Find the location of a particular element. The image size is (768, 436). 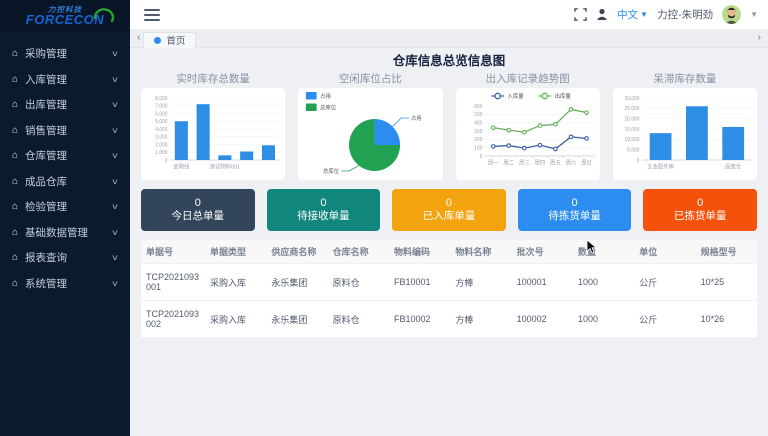

stamp-icon is located at coordinates (602, 14).